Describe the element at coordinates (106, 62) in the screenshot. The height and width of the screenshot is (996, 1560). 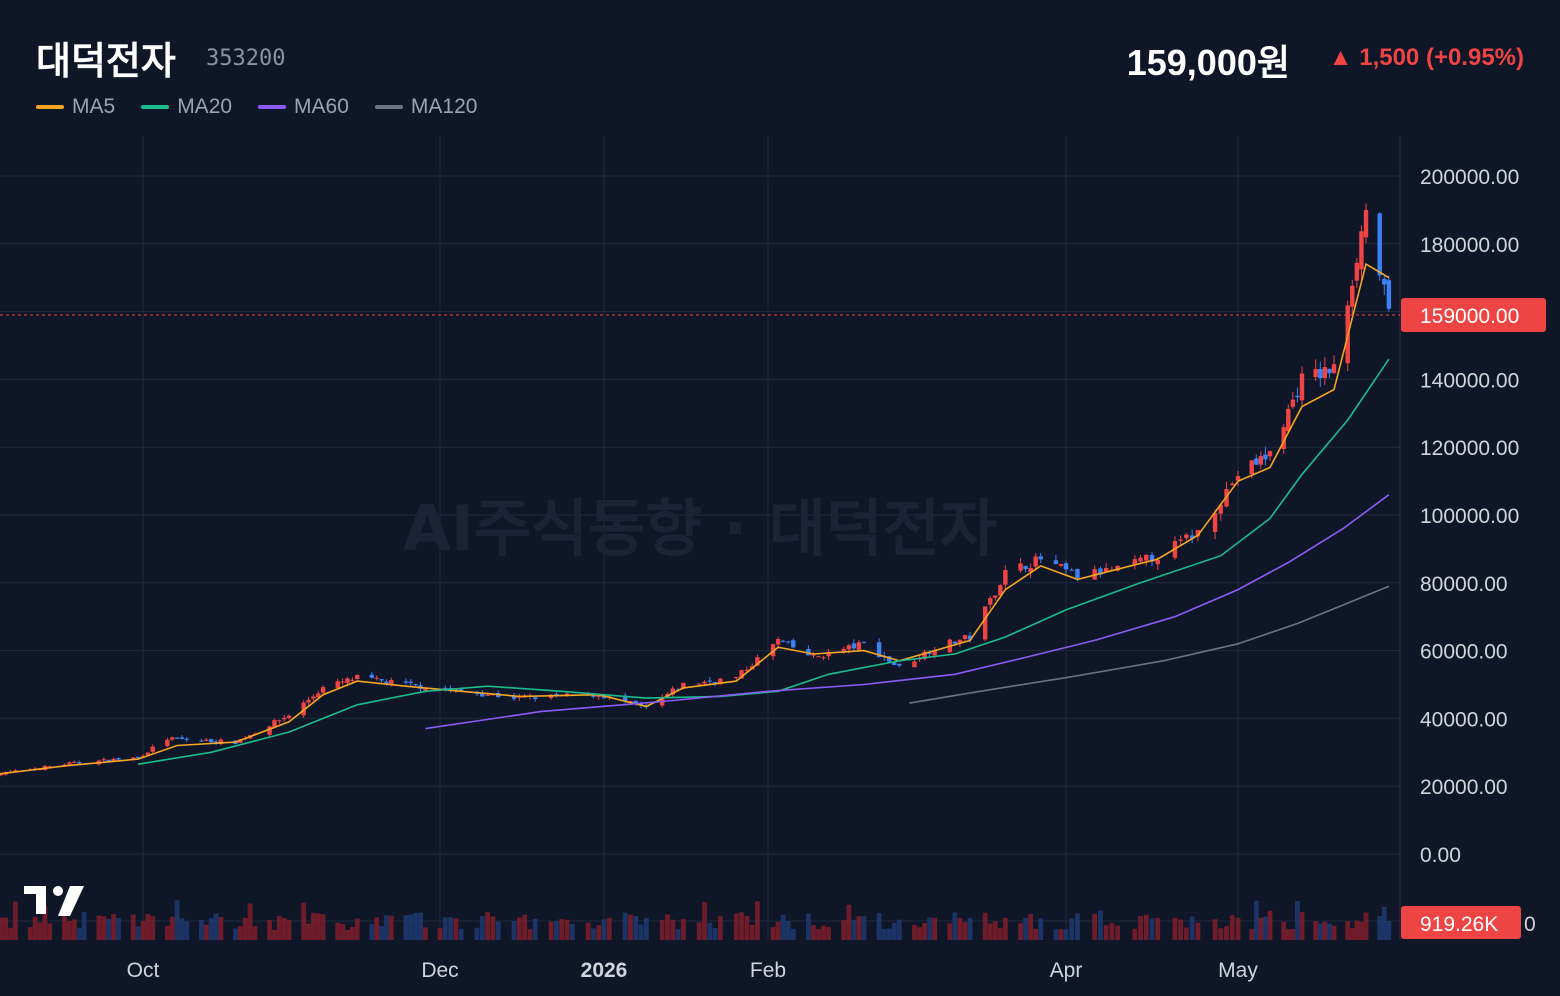
I see `stock-name: 대덕전자` at that location.